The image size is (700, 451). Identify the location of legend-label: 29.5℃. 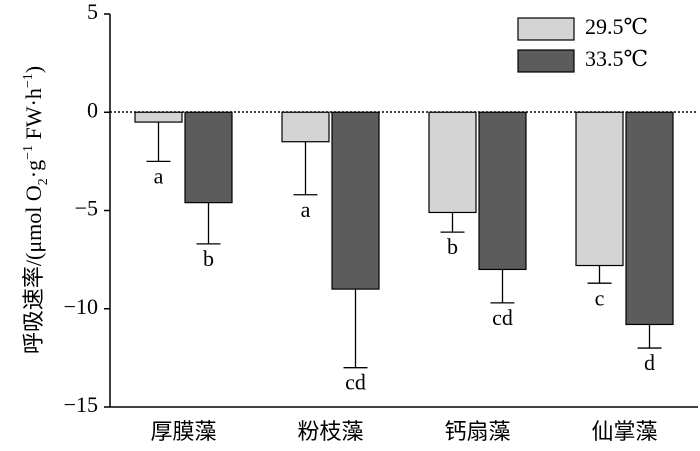
(616, 26).